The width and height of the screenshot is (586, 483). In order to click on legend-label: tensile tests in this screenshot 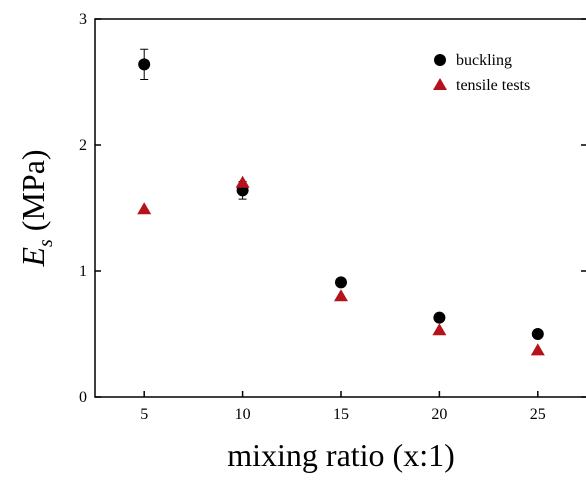, I will do `click(493, 85)`.